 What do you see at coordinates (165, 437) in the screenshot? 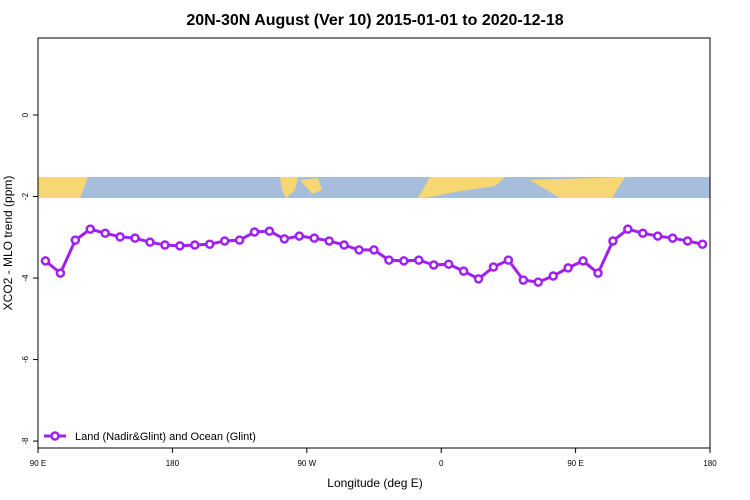
I see `legend-label: Land (Nadir&Glint) and Ocean (Glint)` at bounding box center [165, 437].